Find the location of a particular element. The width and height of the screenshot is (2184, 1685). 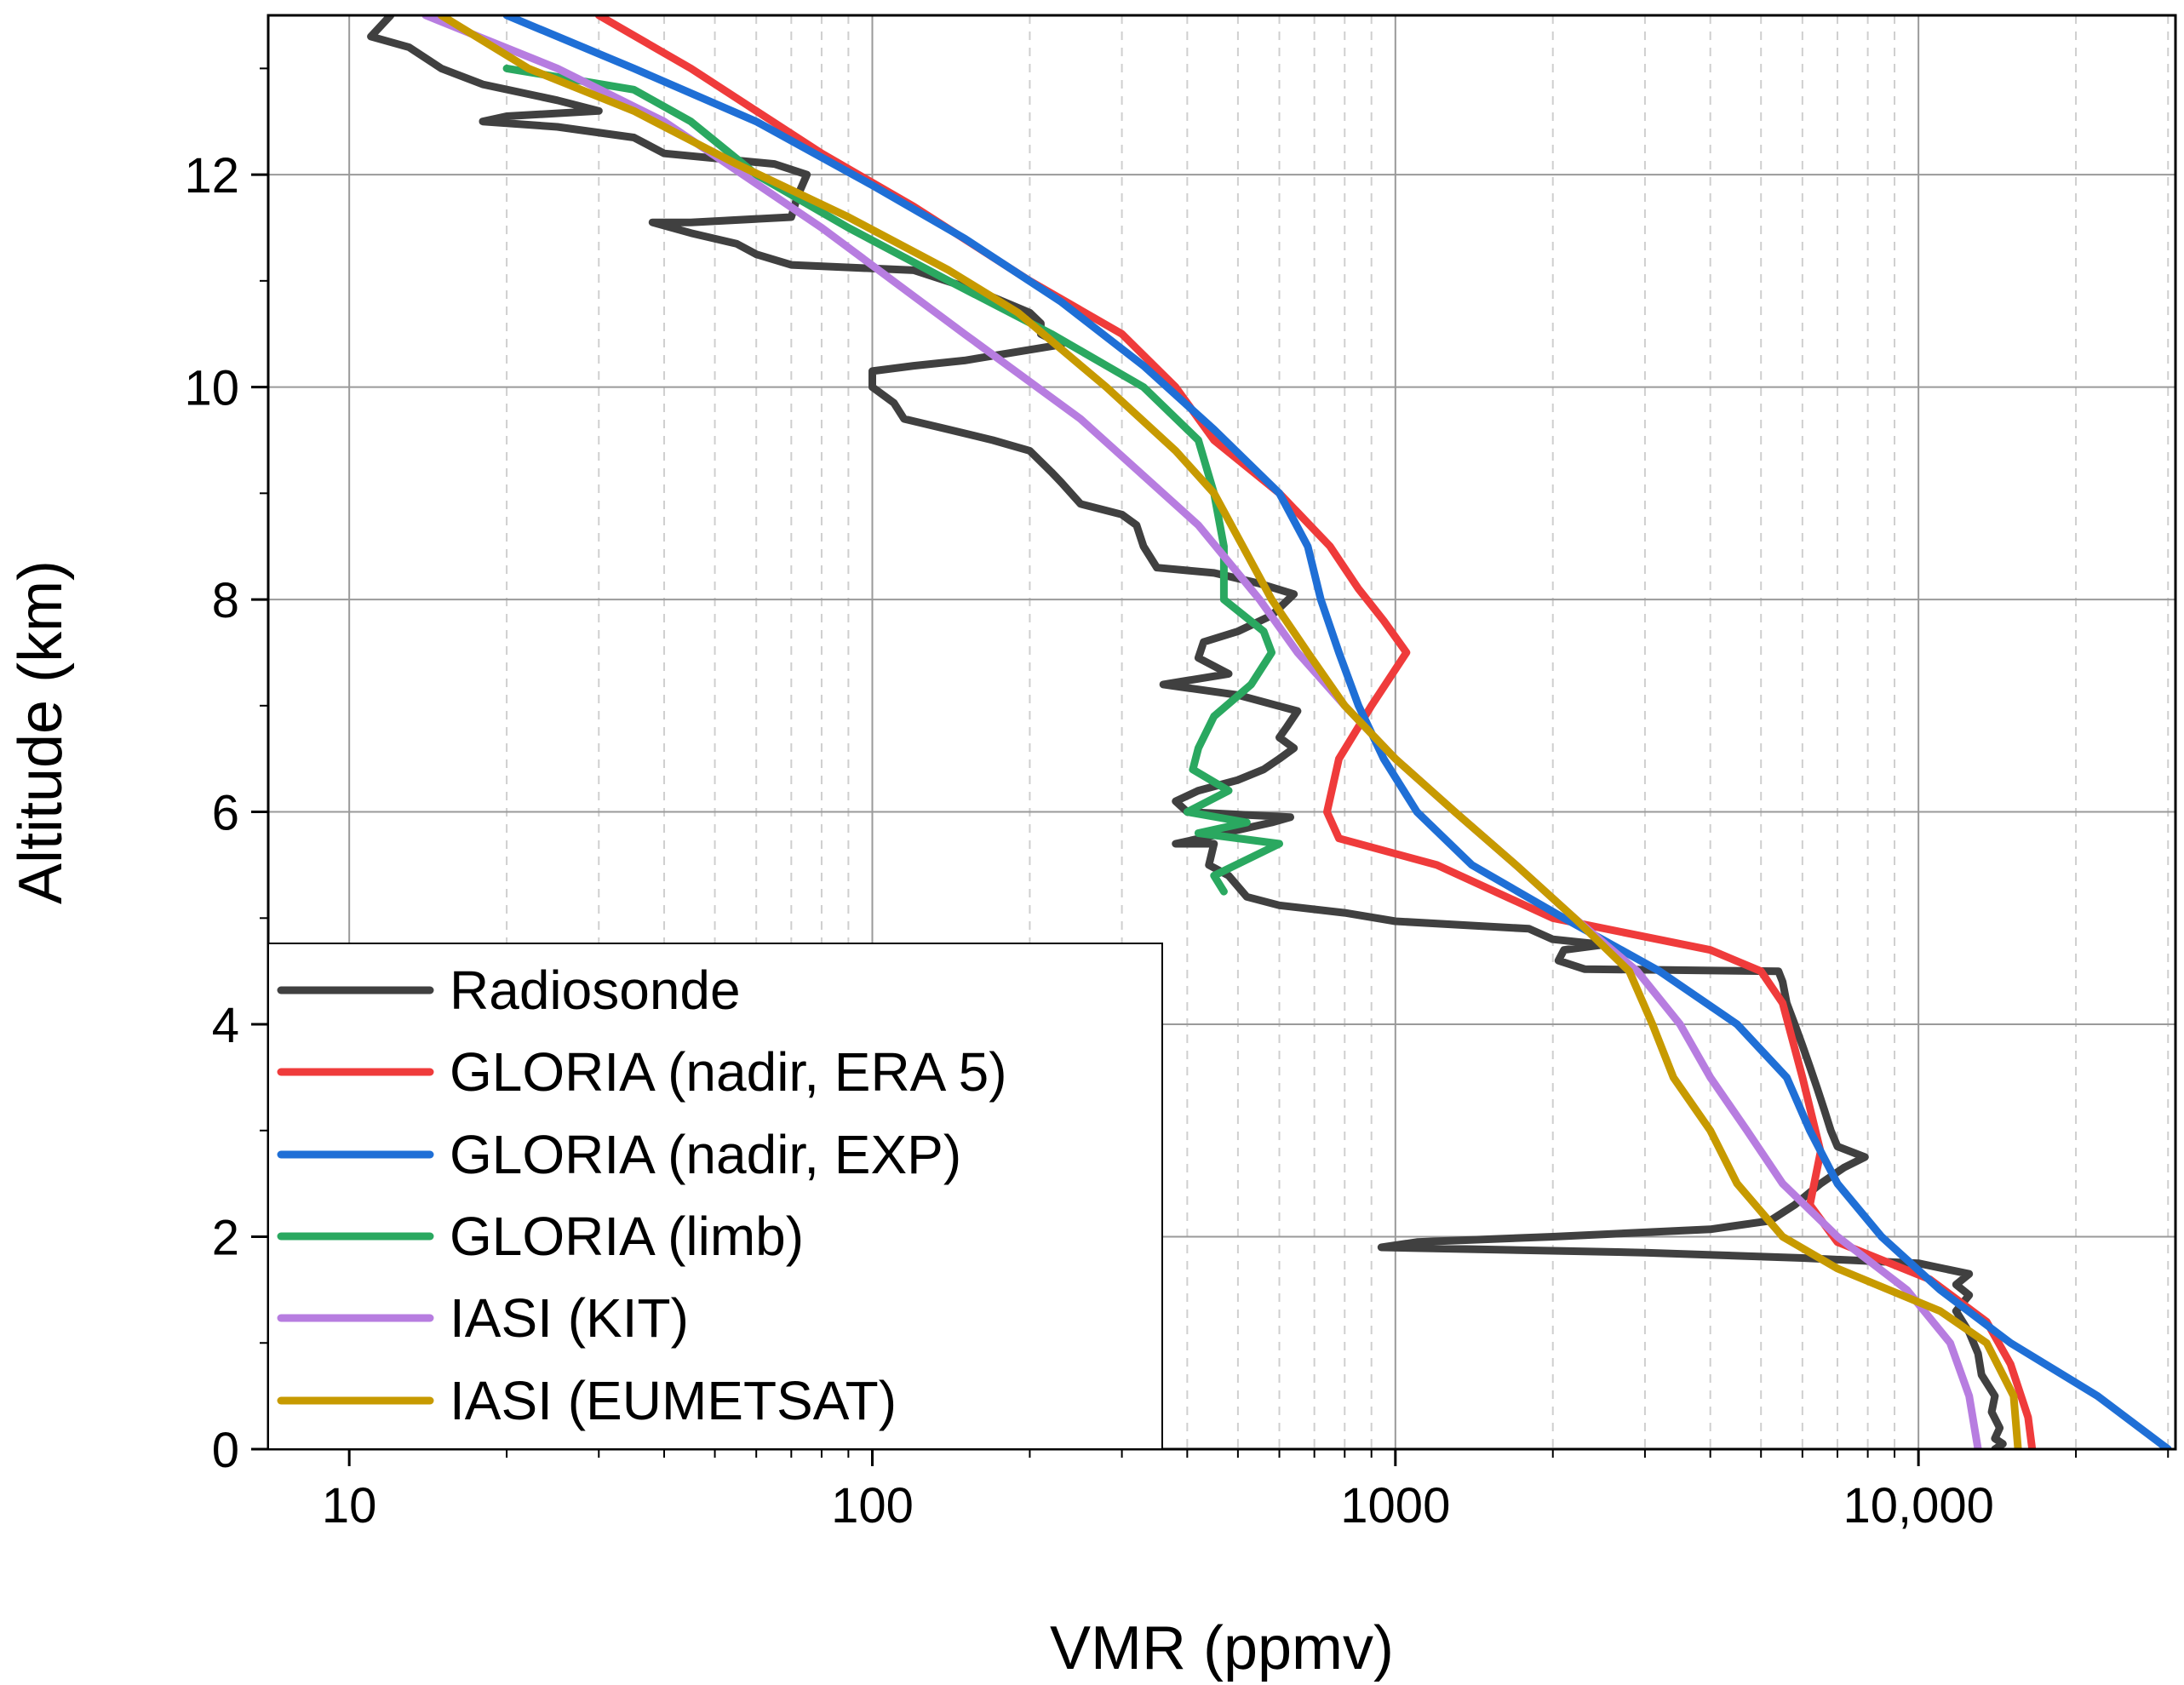

x-tick-label: 10,000 is located at coordinates (1918, 1505).